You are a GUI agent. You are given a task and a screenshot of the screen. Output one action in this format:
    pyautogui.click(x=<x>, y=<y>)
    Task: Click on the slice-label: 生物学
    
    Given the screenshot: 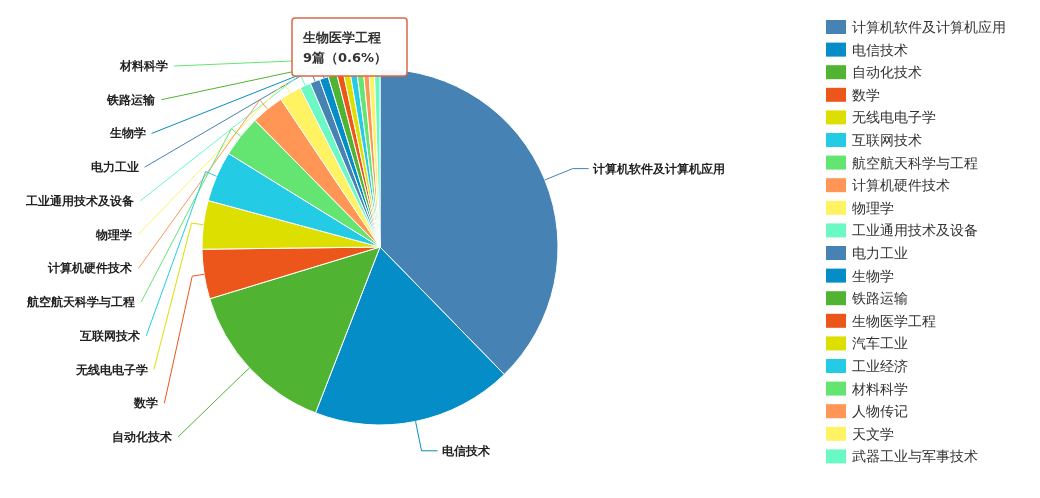 What is the action you would take?
    pyautogui.click(x=127, y=133)
    